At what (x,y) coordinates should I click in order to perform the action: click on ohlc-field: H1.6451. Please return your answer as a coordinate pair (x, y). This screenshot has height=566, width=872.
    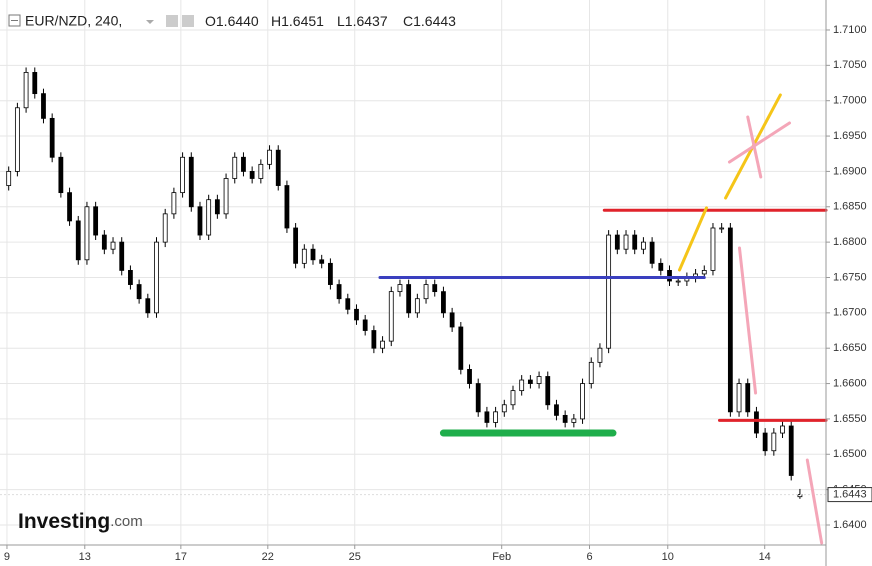
    Looking at the image, I should click on (297, 21).